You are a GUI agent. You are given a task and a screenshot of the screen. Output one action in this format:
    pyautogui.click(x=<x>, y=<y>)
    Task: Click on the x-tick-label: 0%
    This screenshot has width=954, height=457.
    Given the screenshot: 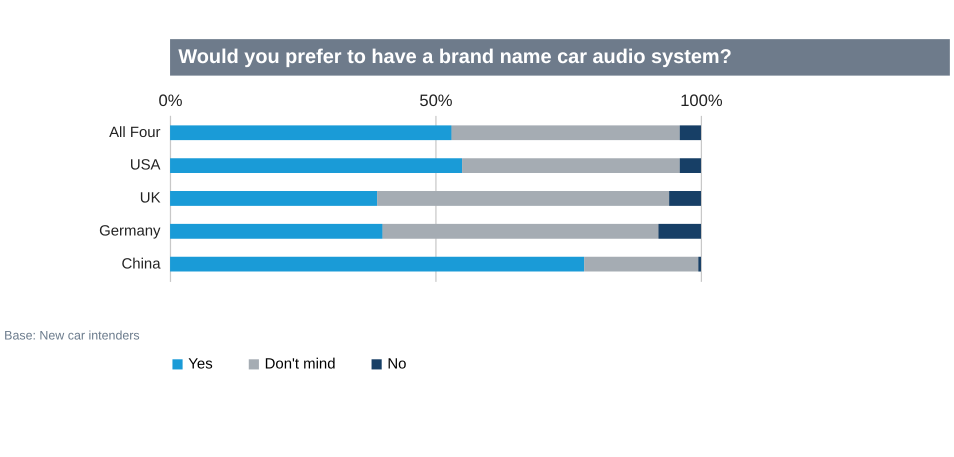 What is the action you would take?
    pyautogui.click(x=170, y=100)
    